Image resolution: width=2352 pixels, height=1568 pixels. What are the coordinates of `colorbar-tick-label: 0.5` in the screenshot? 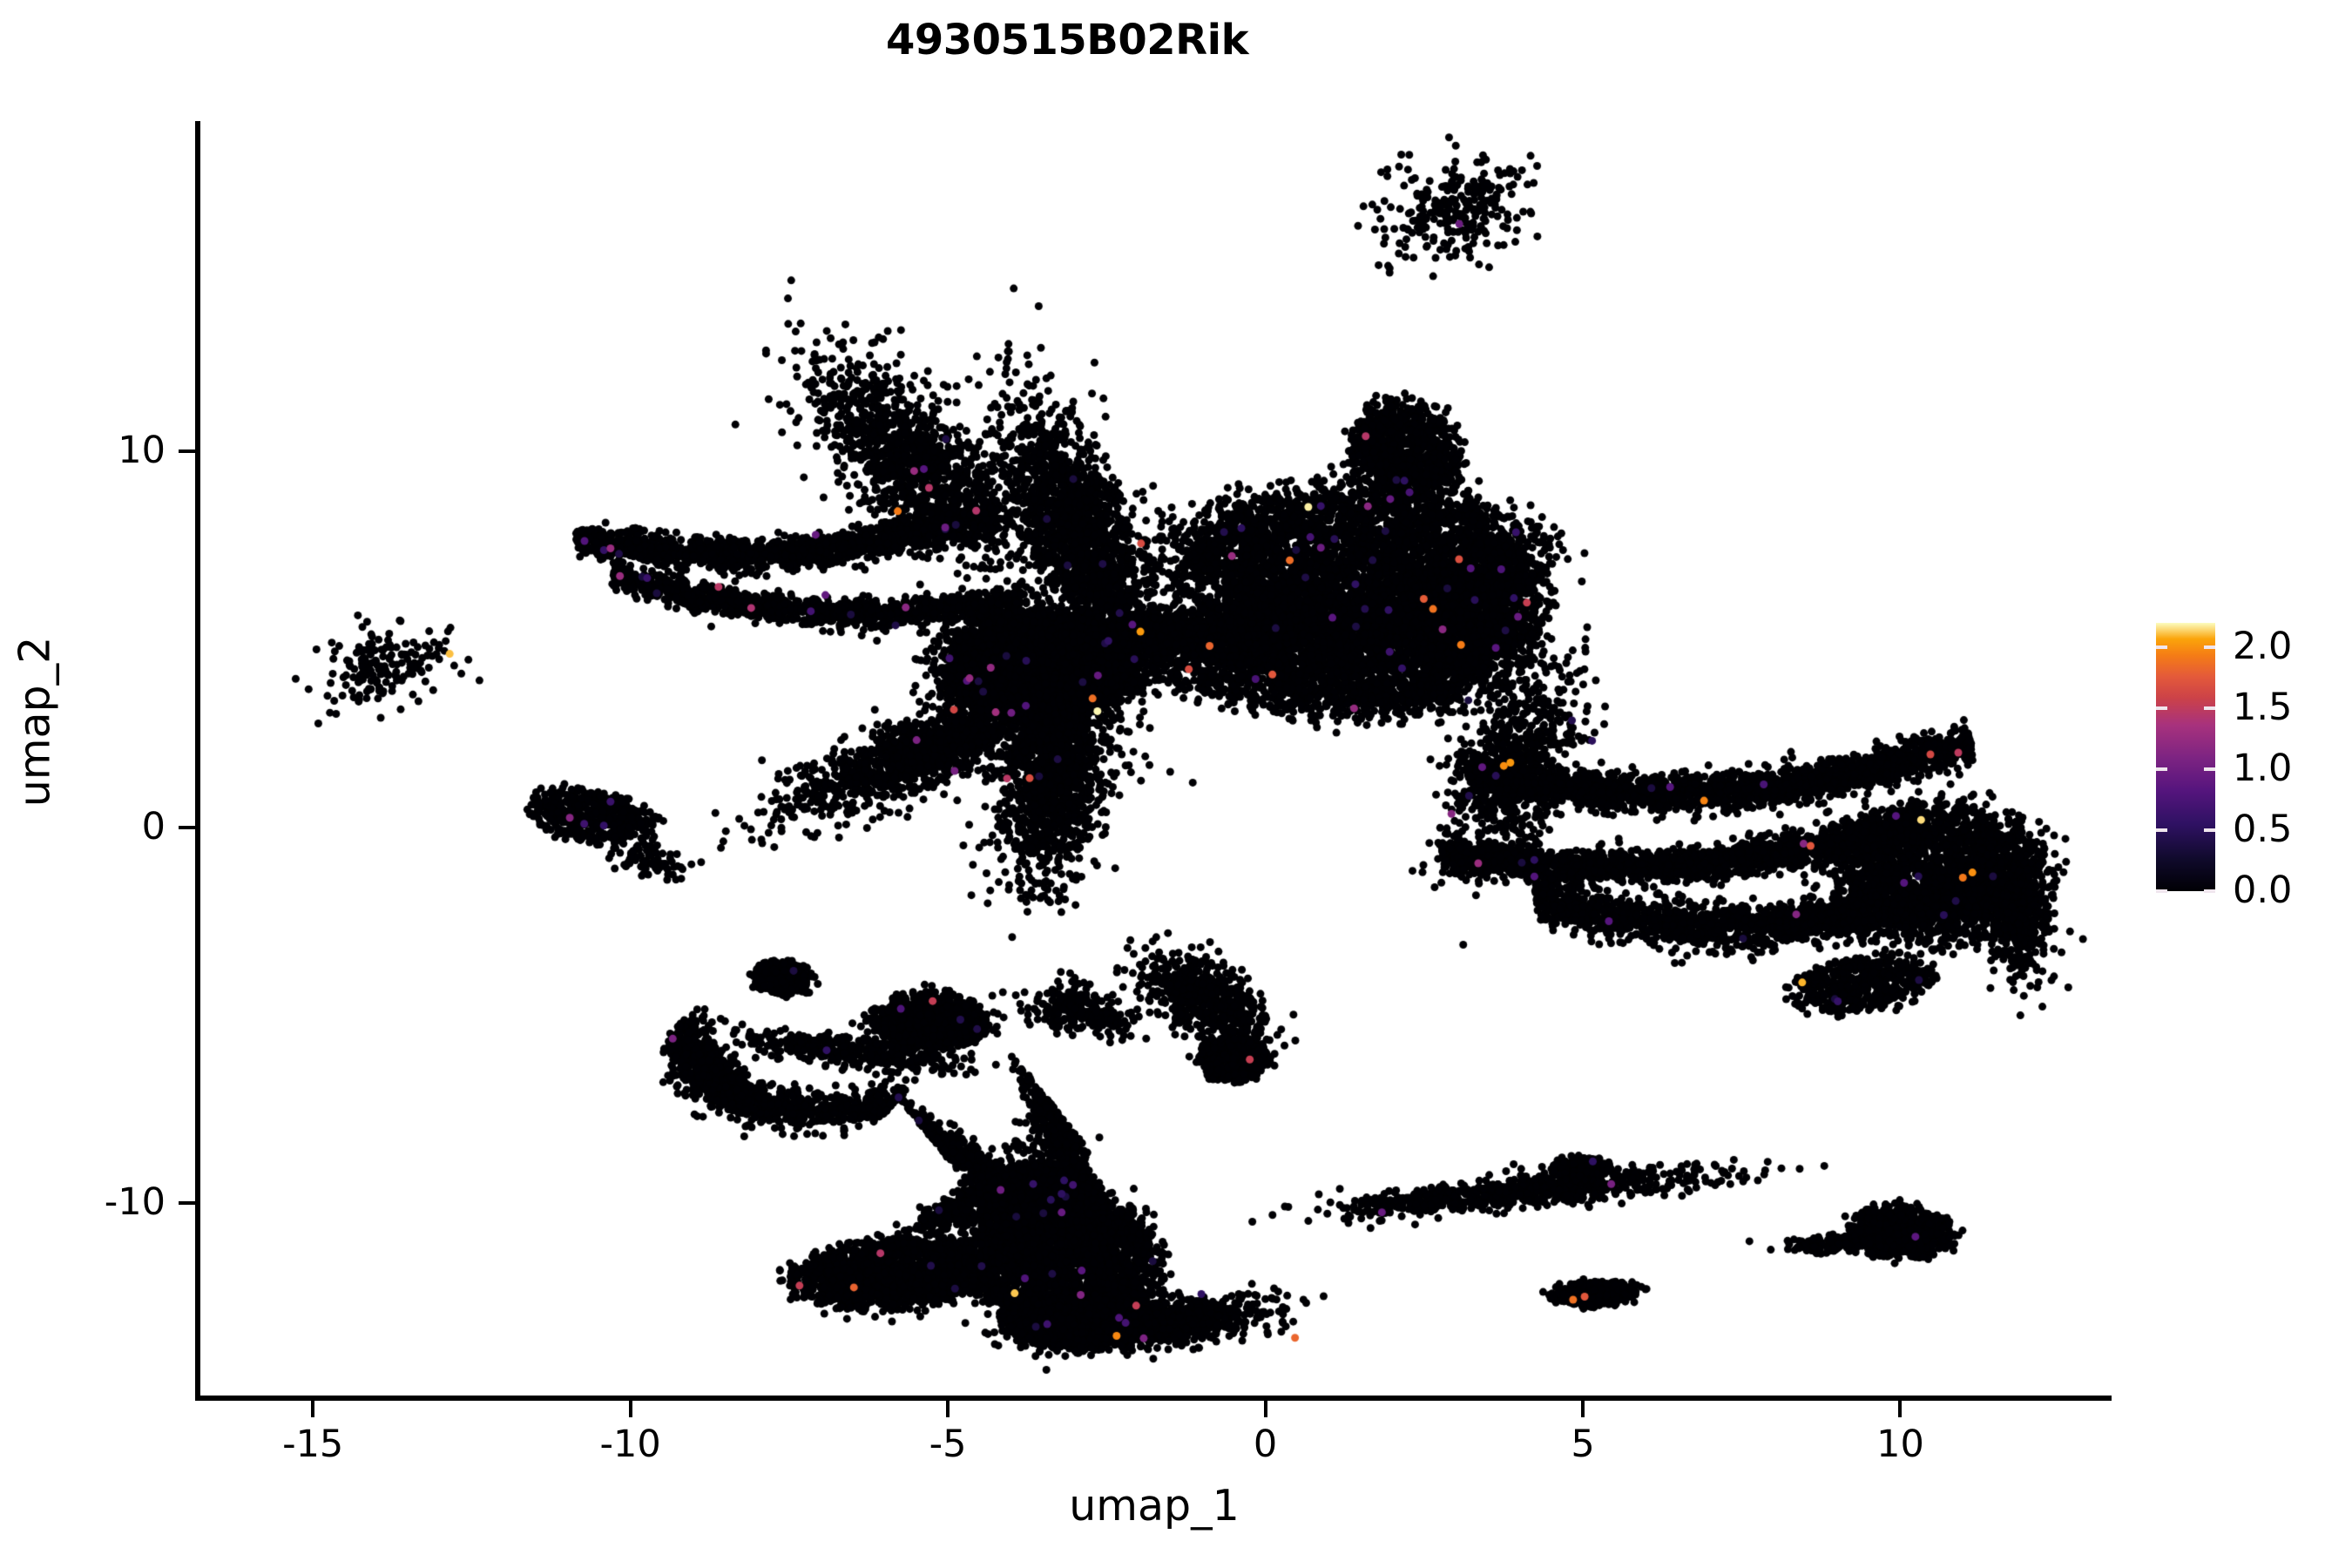 It's located at (2263, 830).